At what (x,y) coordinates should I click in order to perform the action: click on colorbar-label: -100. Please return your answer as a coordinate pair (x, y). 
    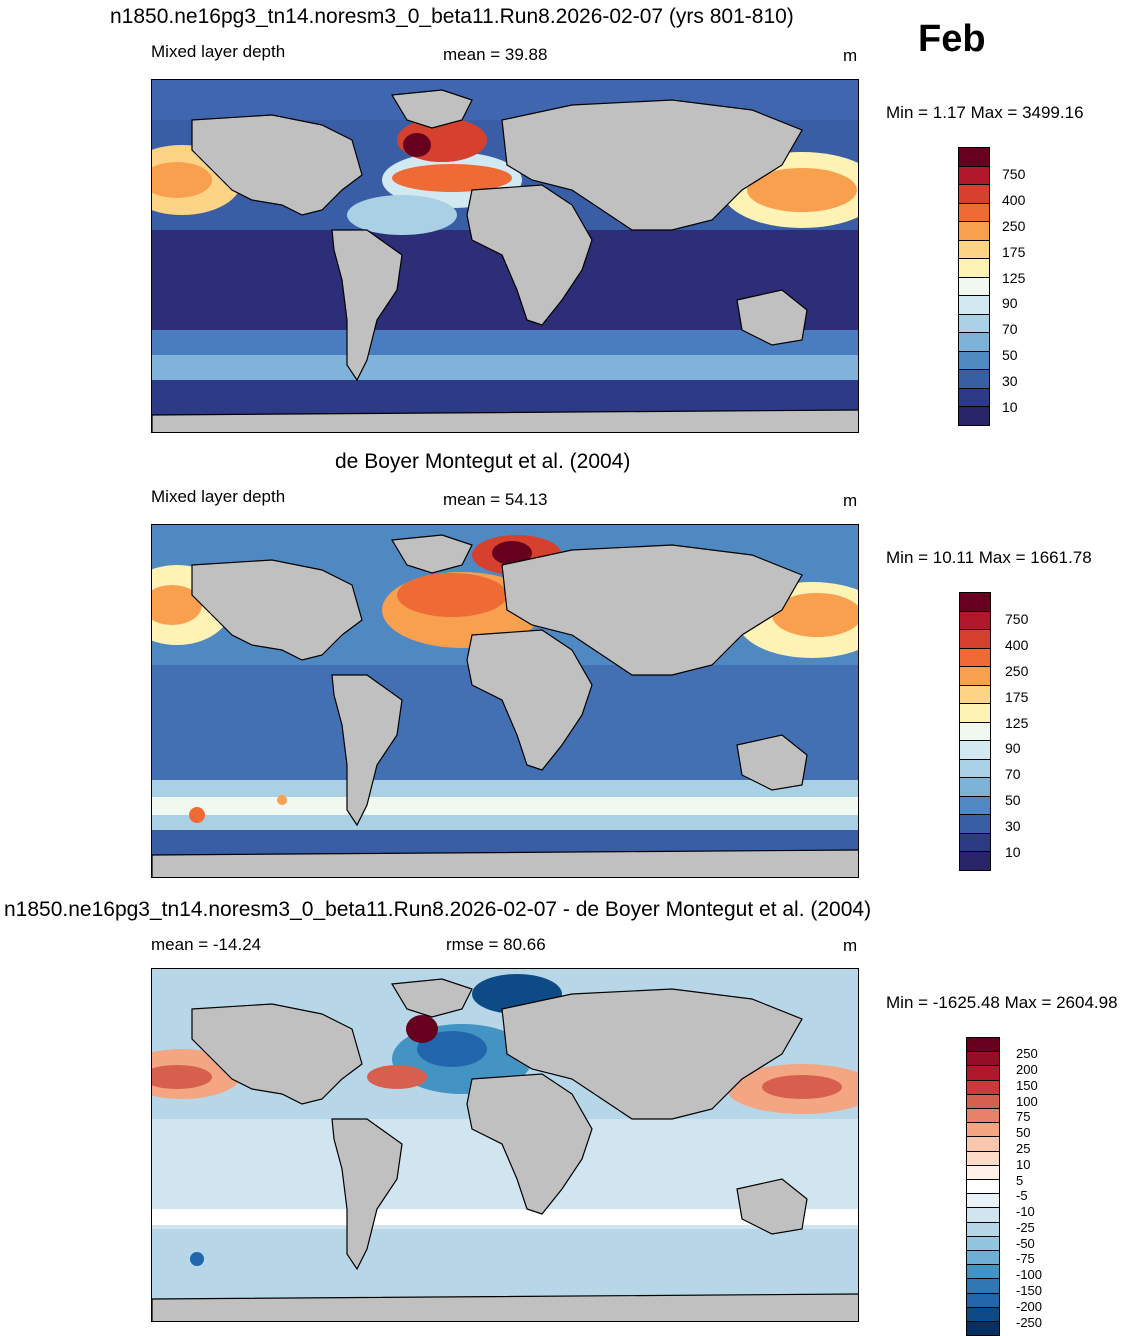
    Looking at the image, I should click on (1029, 1275).